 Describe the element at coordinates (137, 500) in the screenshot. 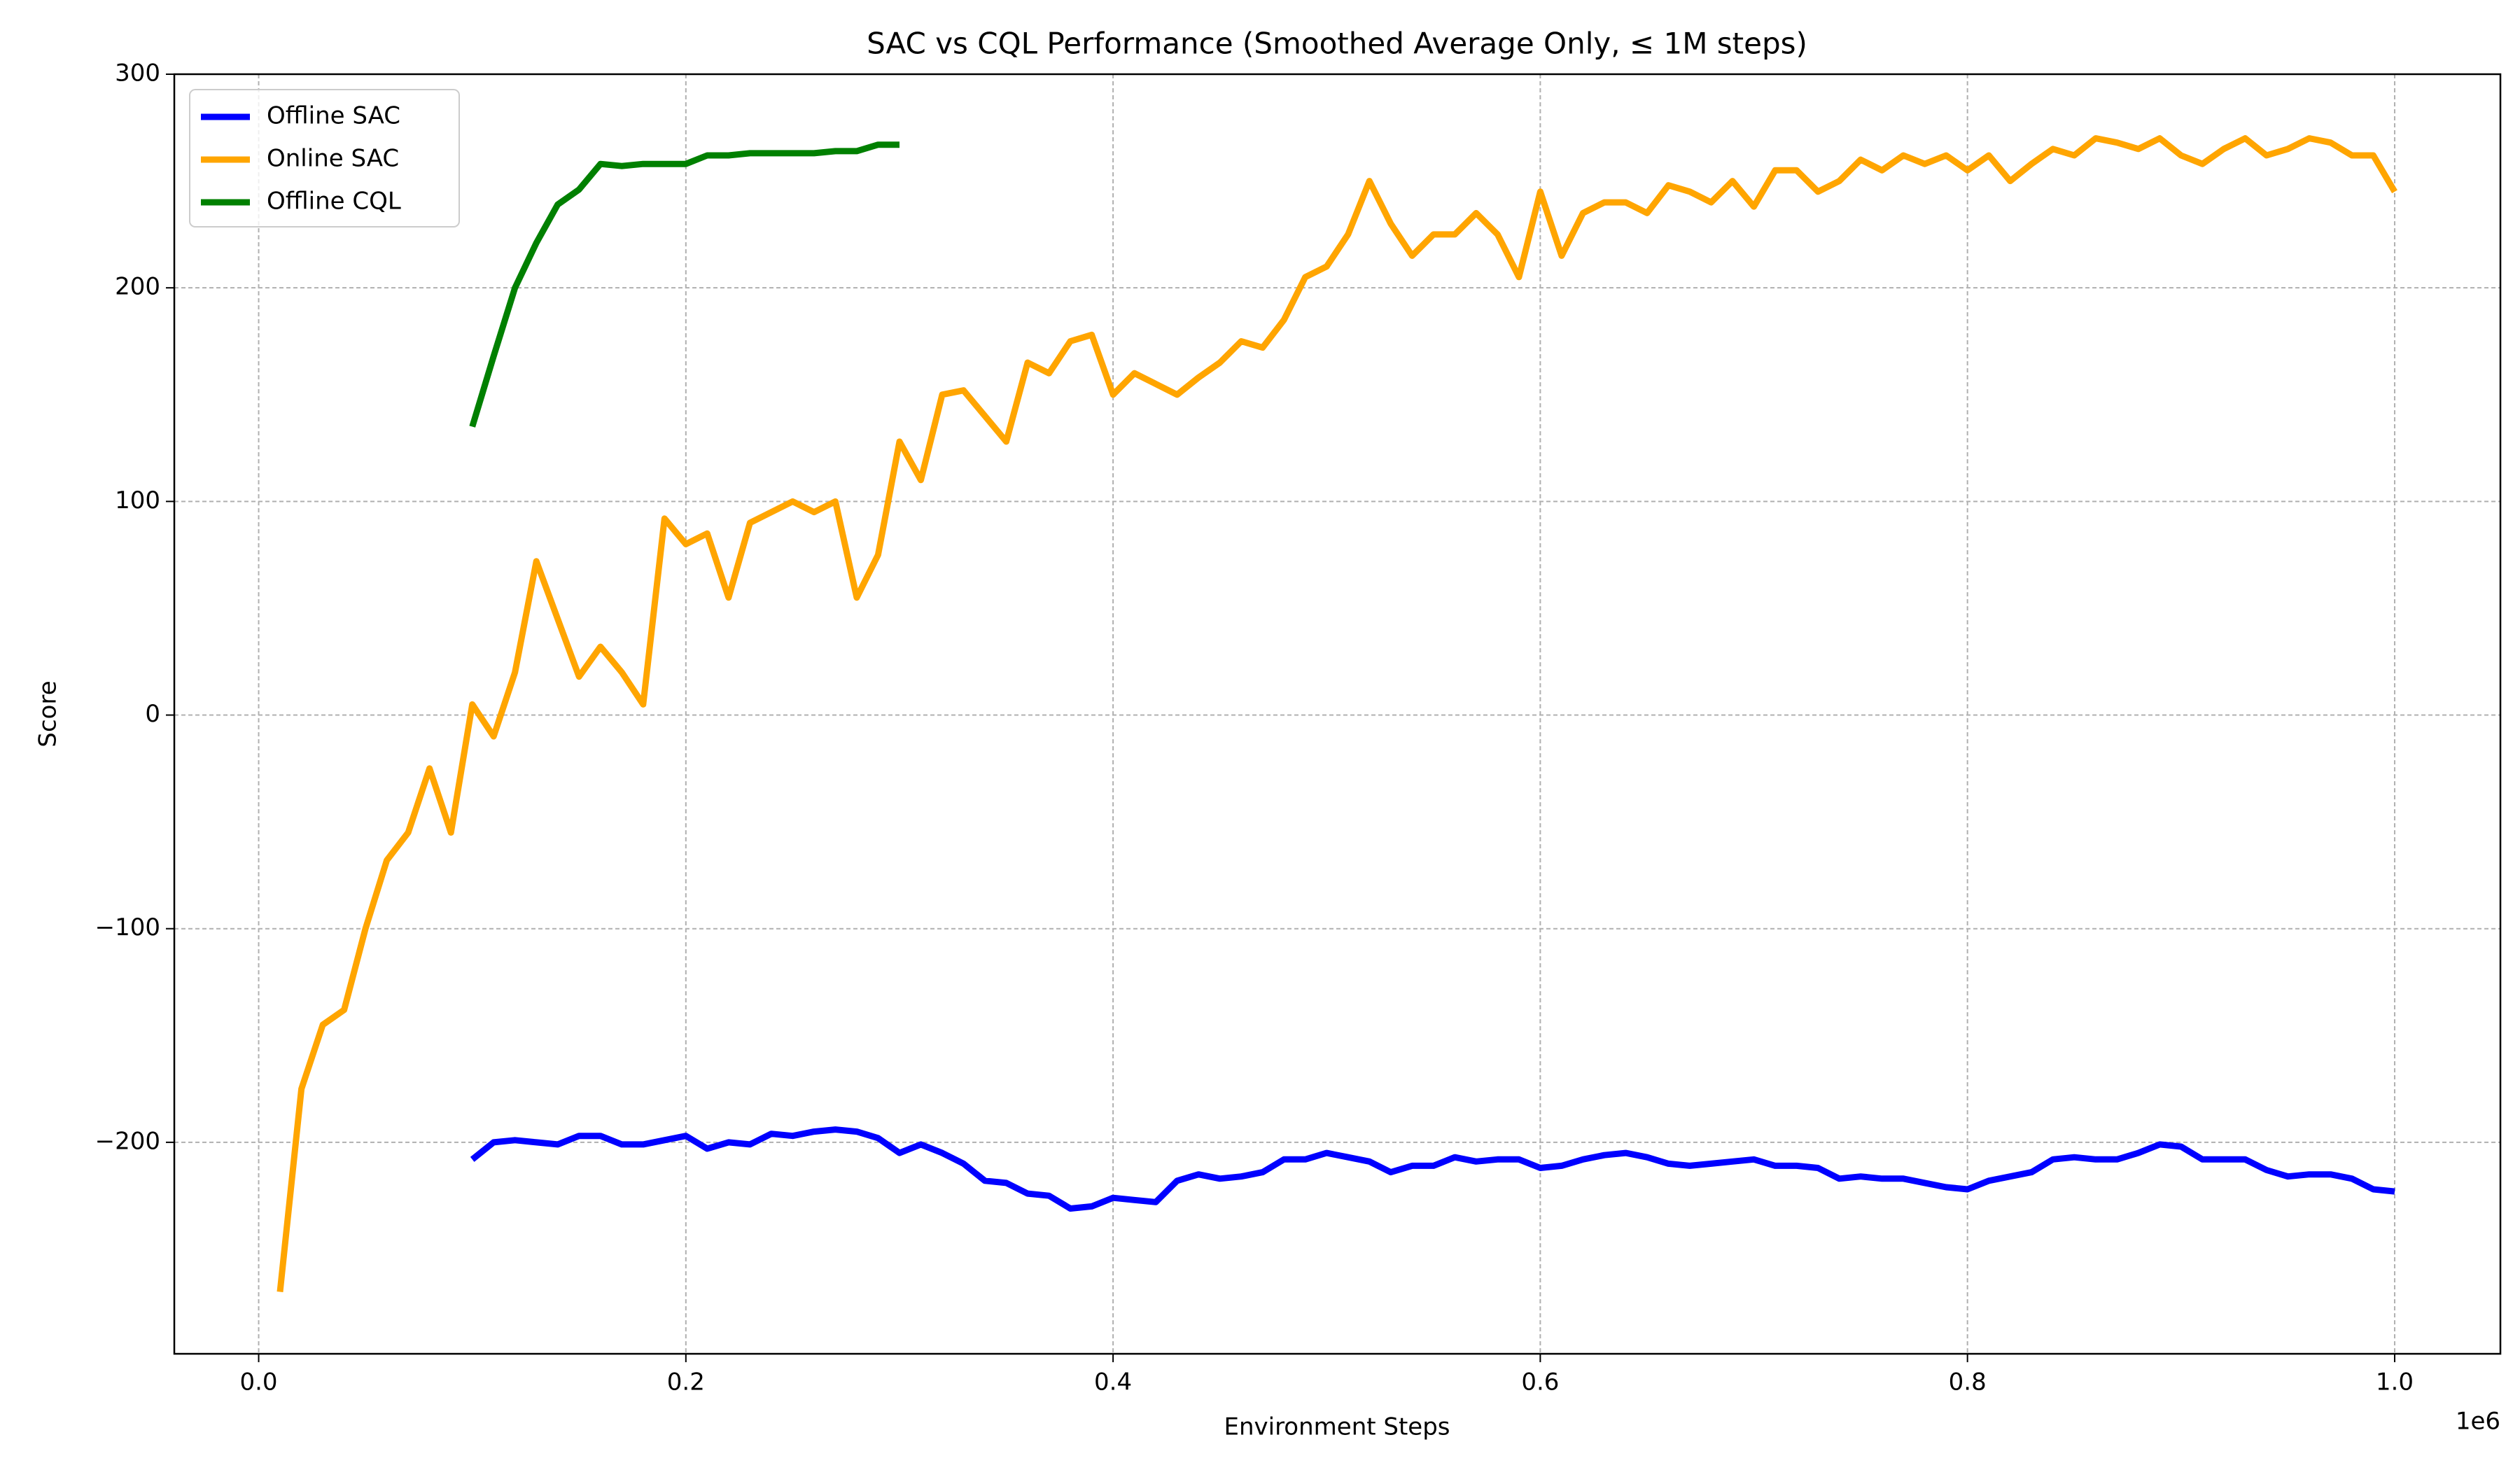

I see `y-tick-label: 100` at that location.